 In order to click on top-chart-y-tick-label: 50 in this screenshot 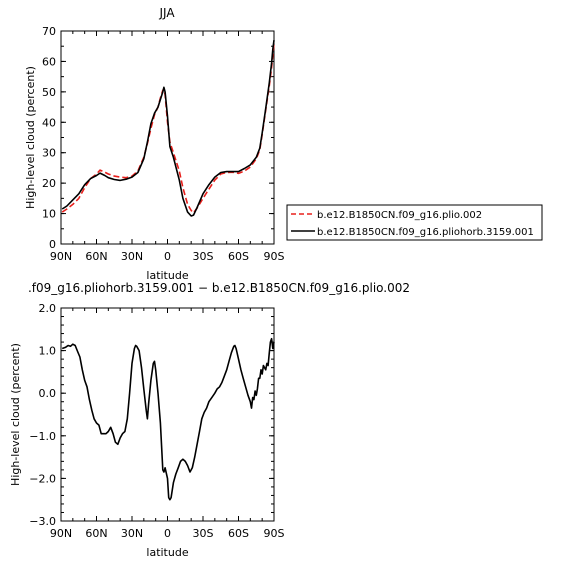, I will do `click(49, 92)`.